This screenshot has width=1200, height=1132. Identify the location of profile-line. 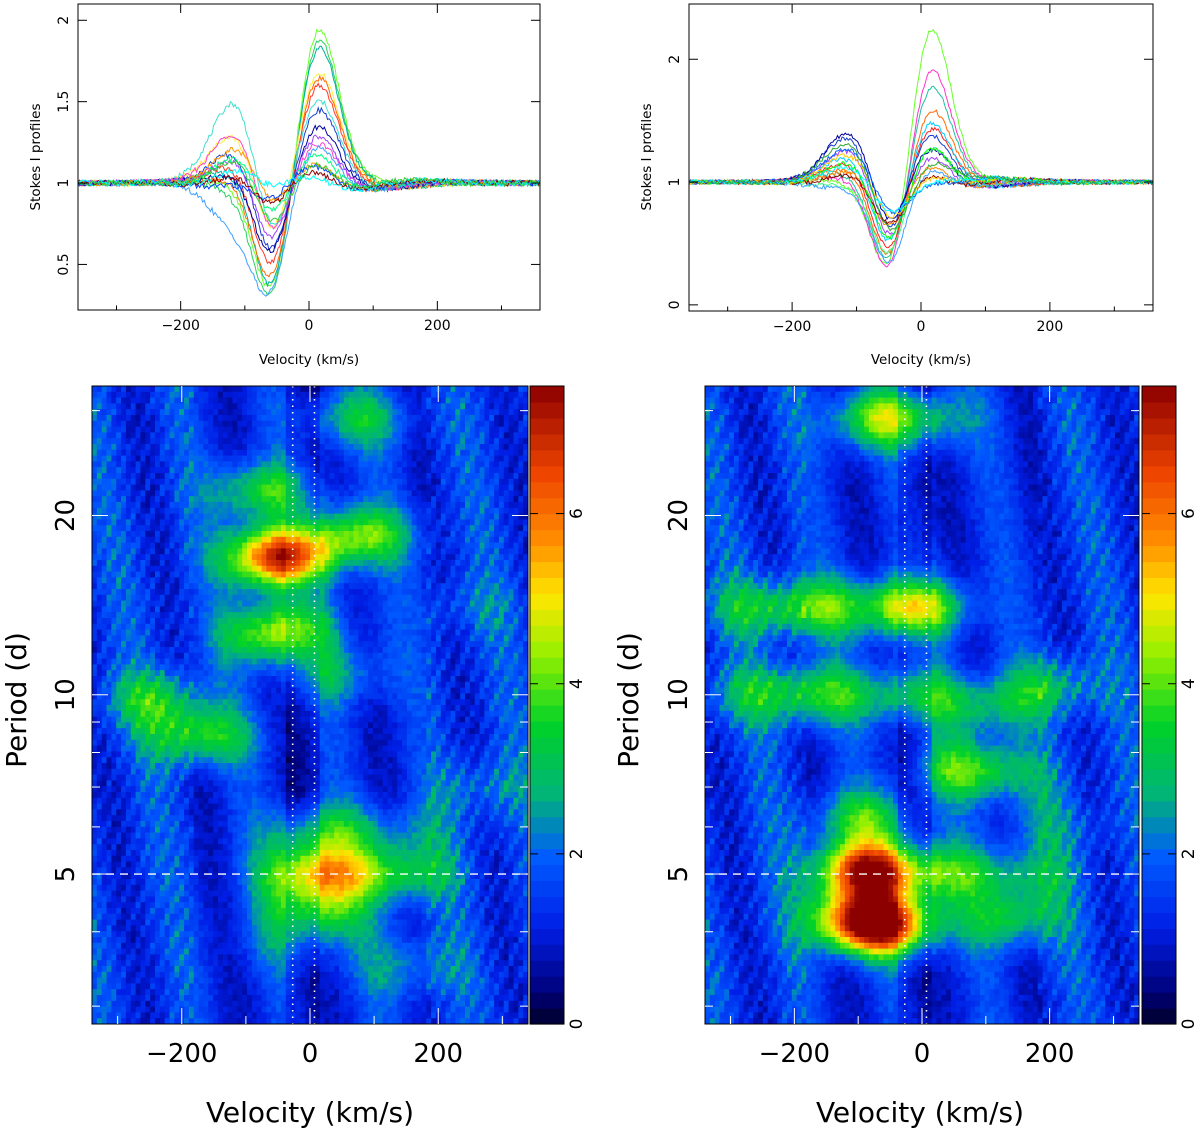
(921, 168).